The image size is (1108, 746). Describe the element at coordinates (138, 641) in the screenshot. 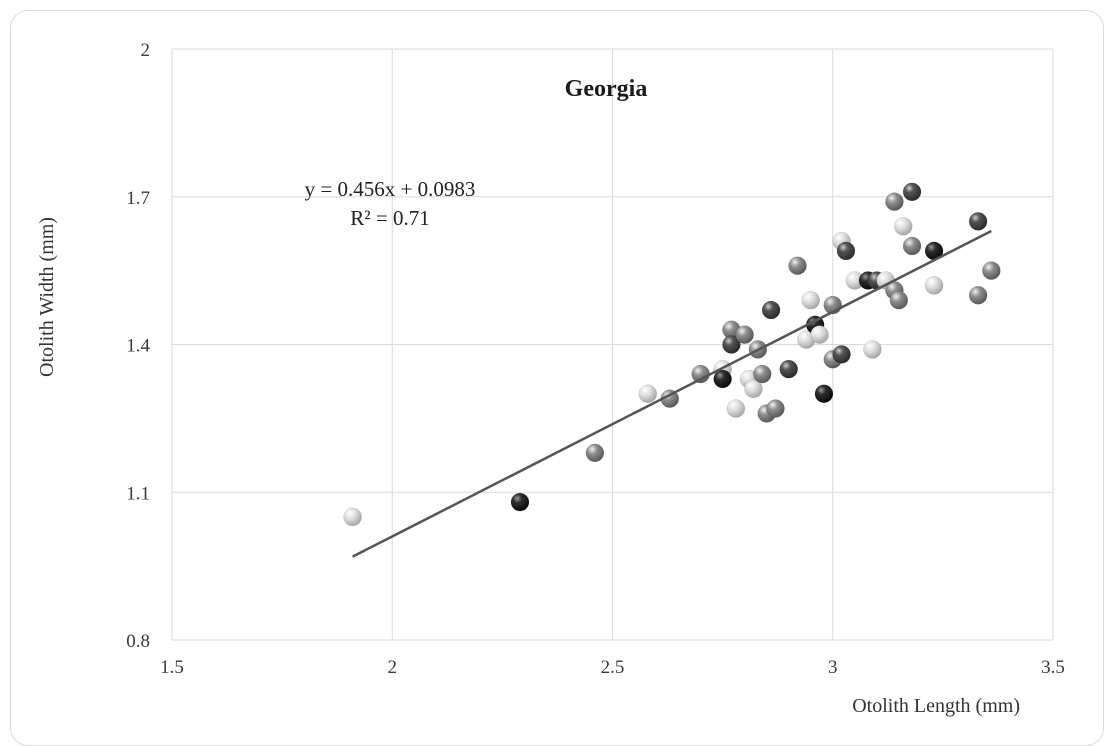

I see `y-tick-label: 0.8` at that location.